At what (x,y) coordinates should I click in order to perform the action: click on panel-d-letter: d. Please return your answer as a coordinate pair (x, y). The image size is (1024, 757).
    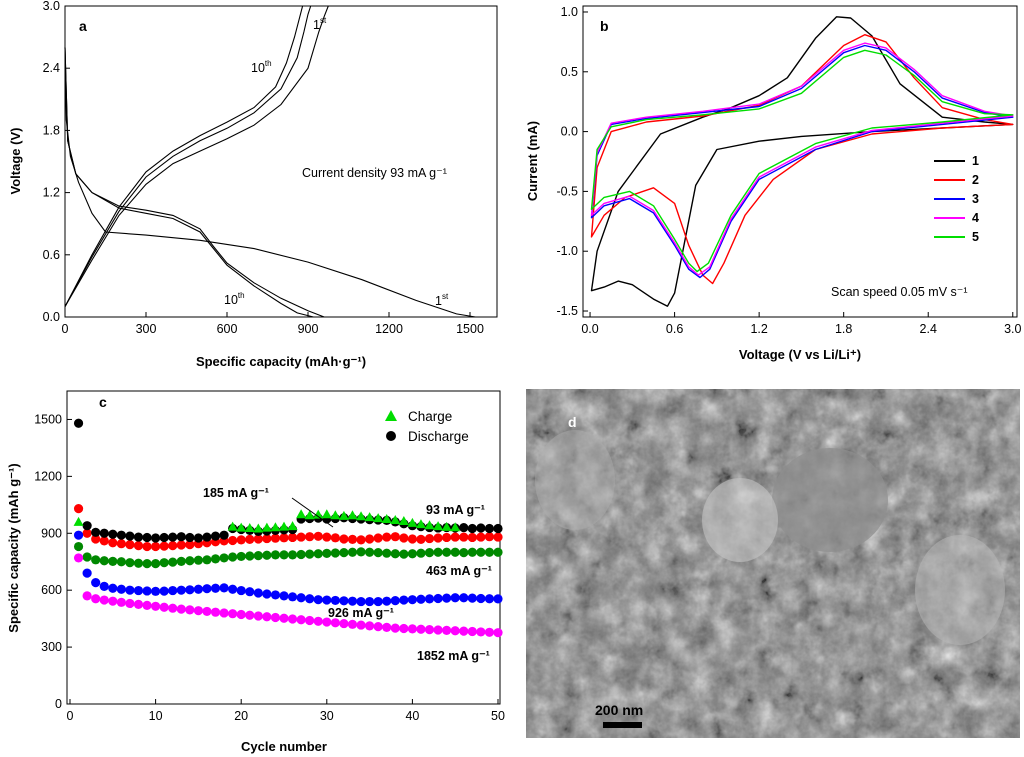
    Looking at the image, I should click on (572, 422).